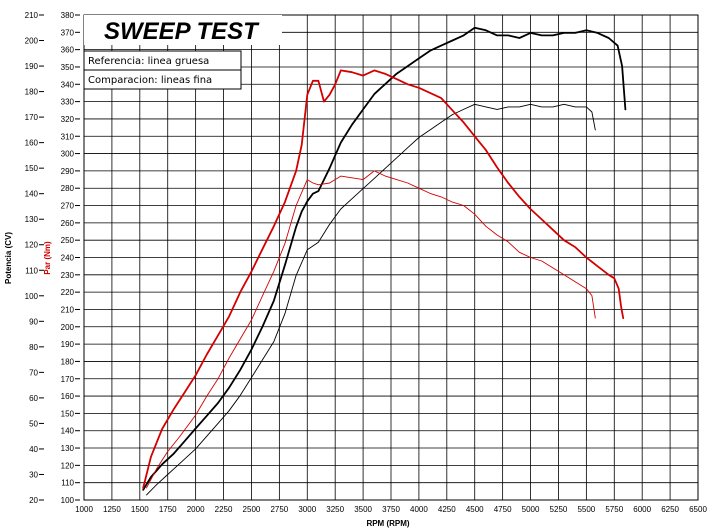  What do you see at coordinates (68, 171) in the screenshot?
I see `torque-tick-label: 290` at bounding box center [68, 171].